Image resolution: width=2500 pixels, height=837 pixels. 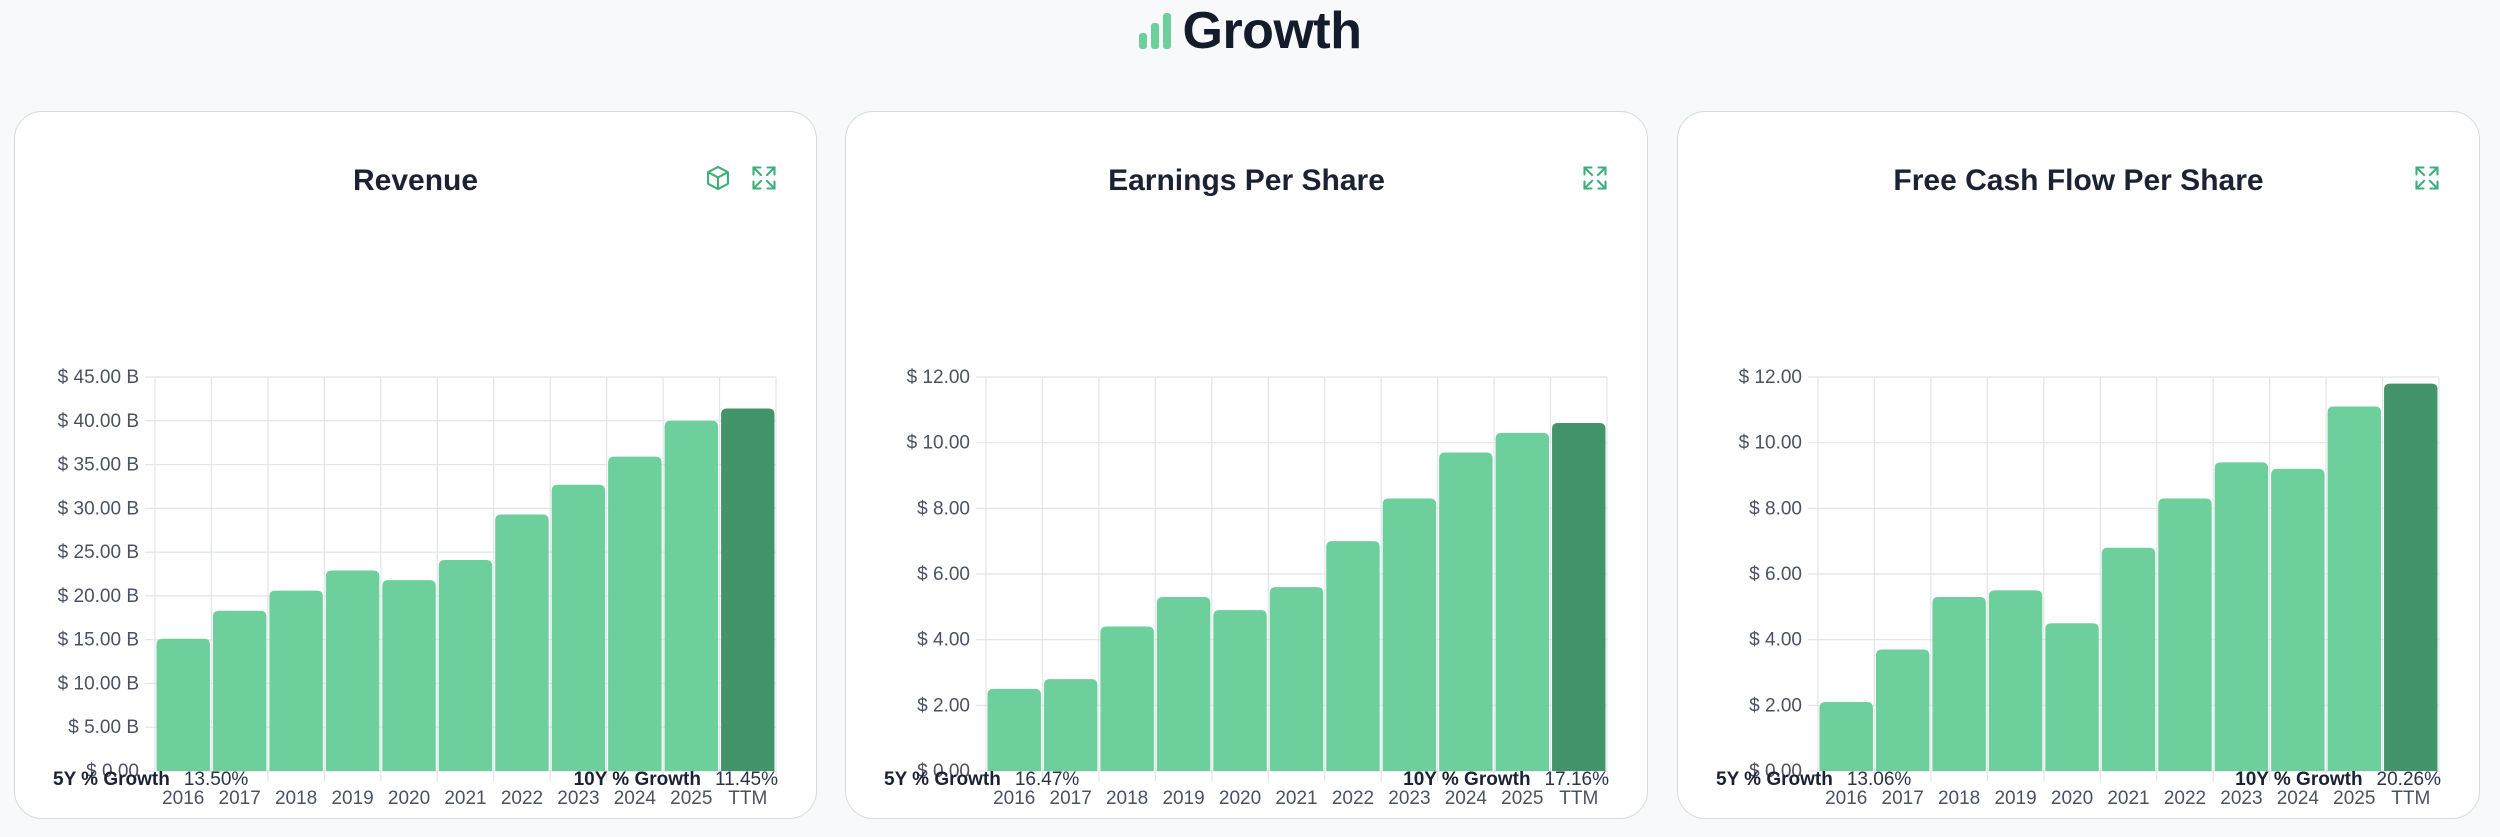 I want to click on y-tick-label: $ 45.00 B, so click(x=98, y=377).